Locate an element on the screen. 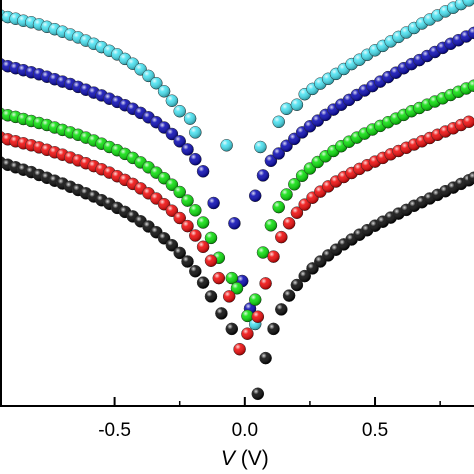 The height and width of the screenshot is (474, 474). x-tick-label: -0.5 is located at coordinates (114, 430).